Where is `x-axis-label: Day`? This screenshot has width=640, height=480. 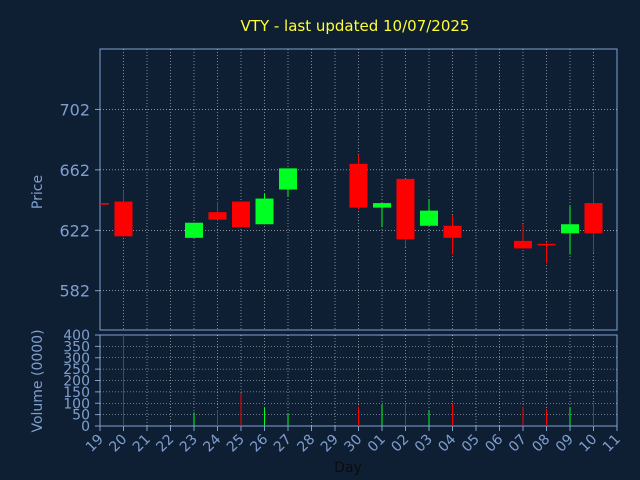 x-axis-label: Day is located at coordinates (348, 468).